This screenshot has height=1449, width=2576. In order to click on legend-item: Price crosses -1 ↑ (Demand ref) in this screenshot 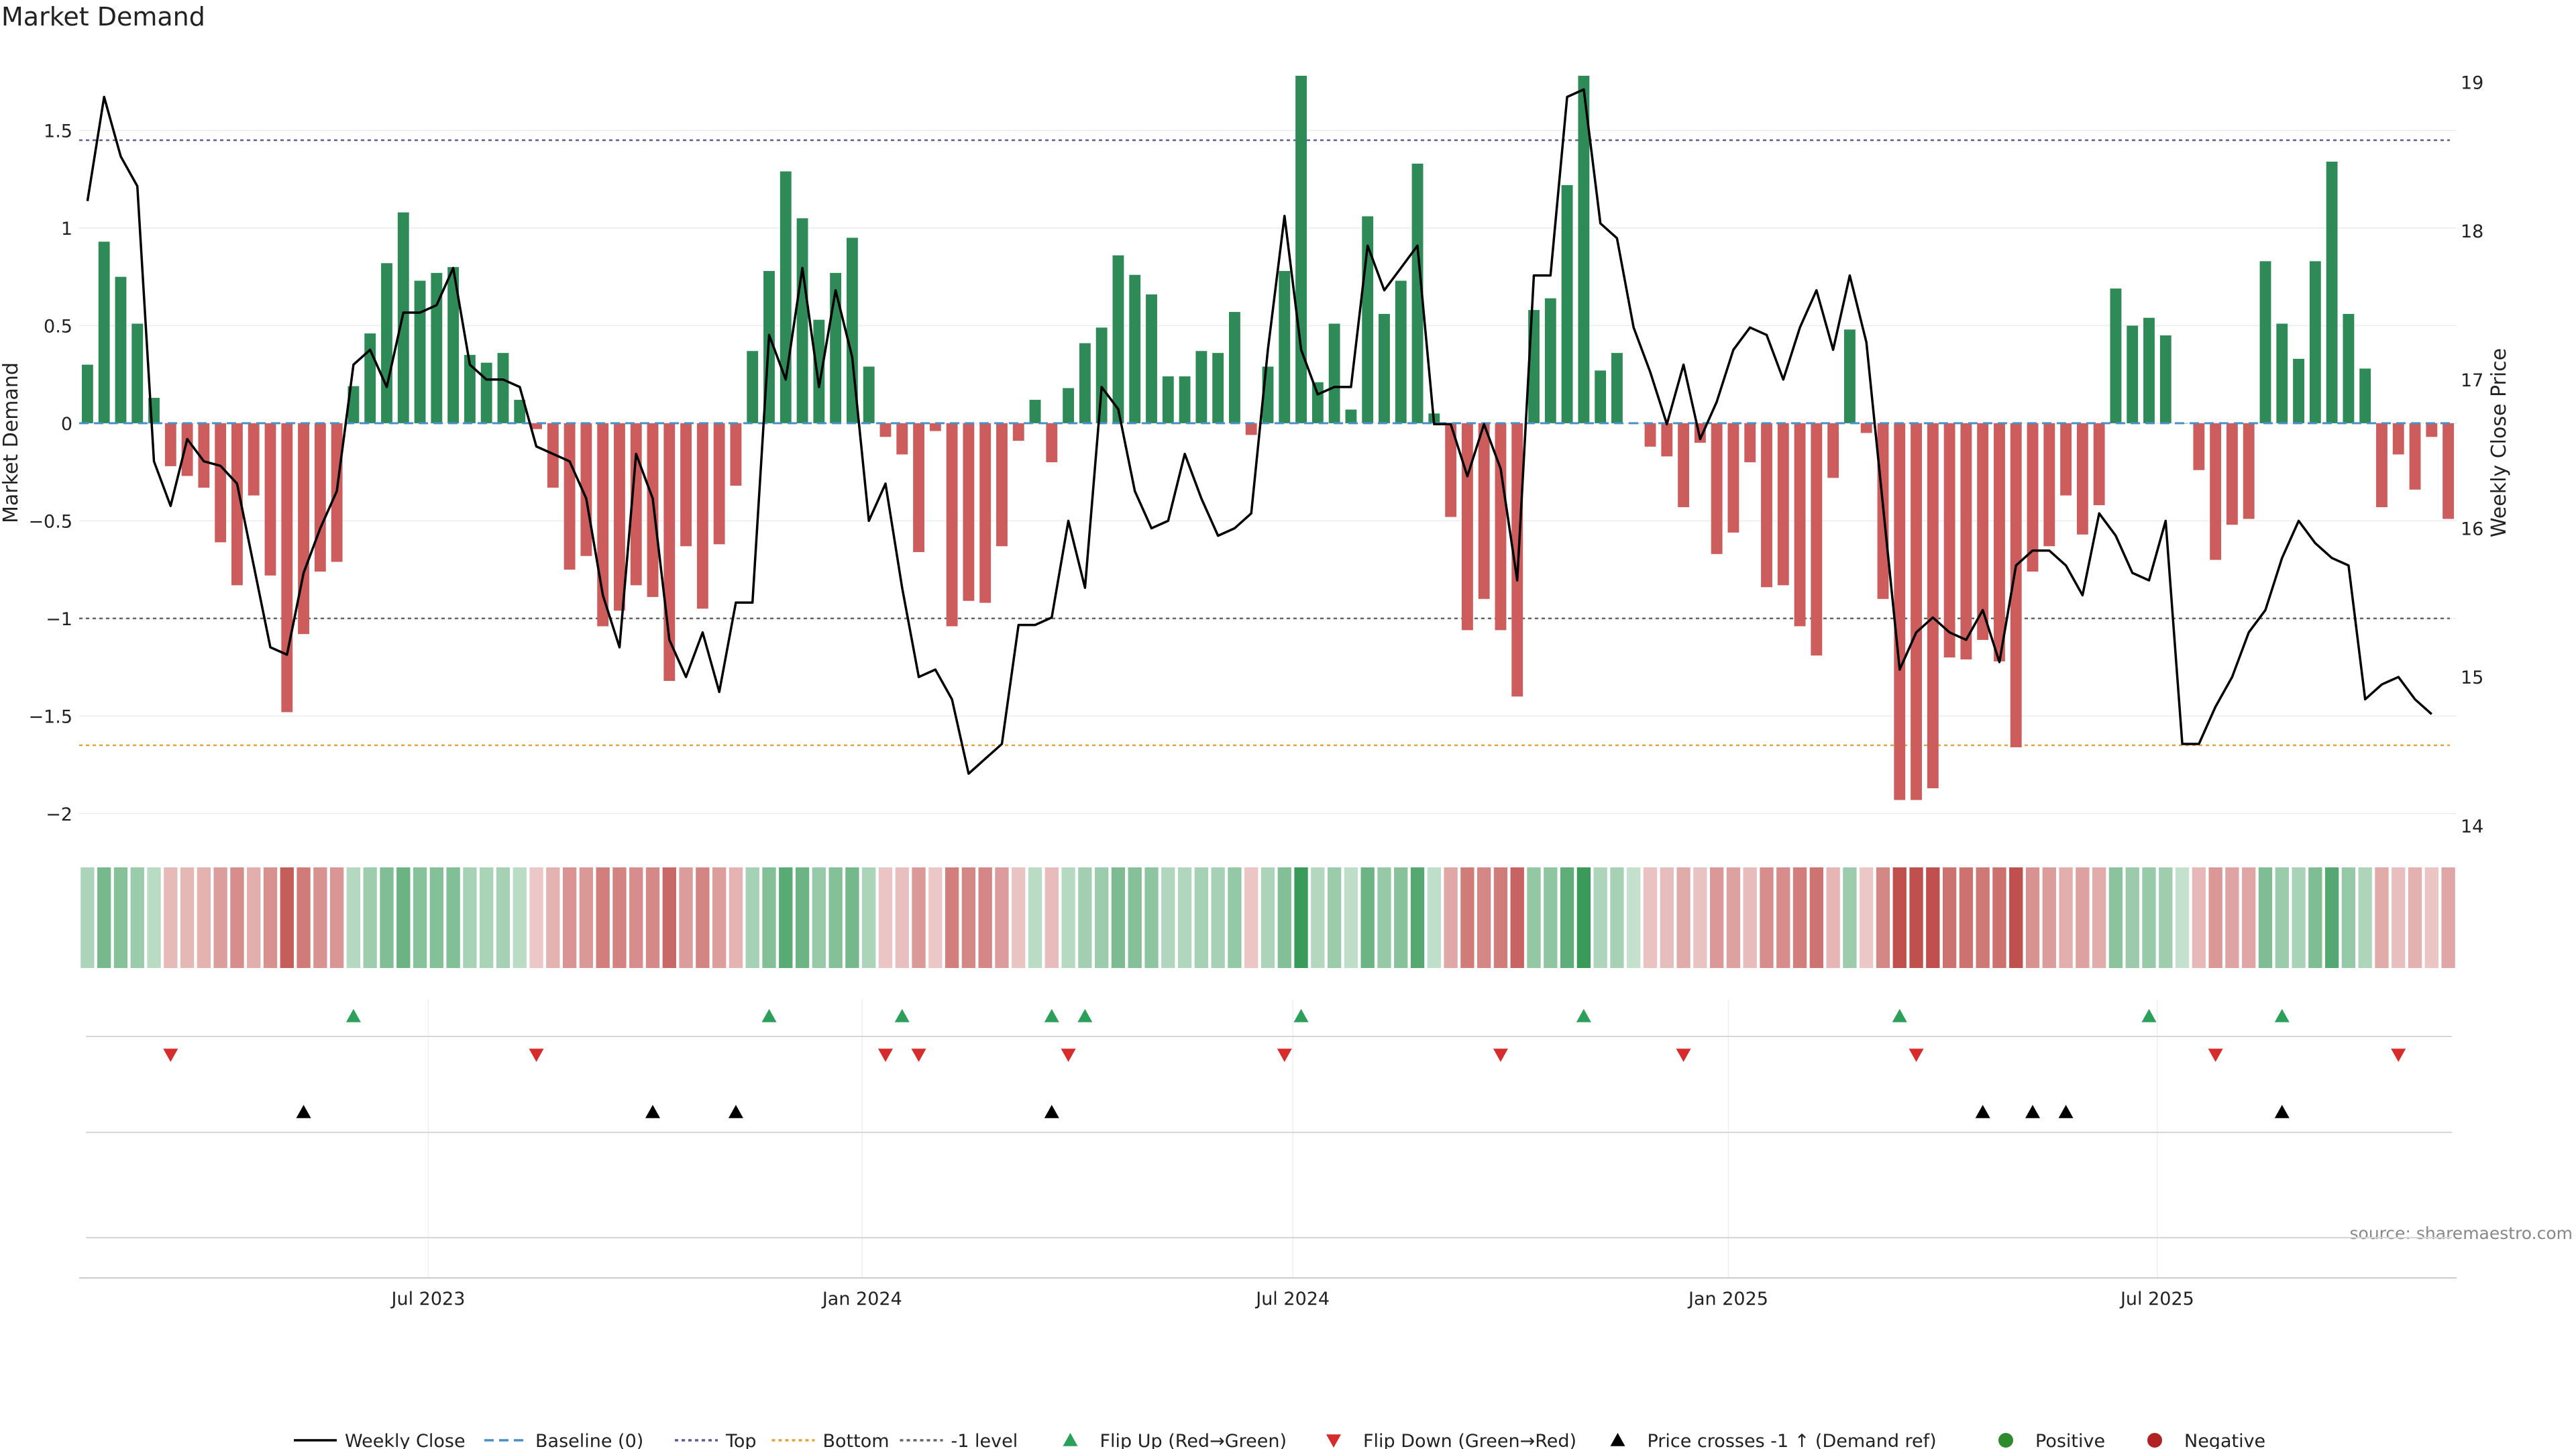, I will do `click(1773, 1440)`.